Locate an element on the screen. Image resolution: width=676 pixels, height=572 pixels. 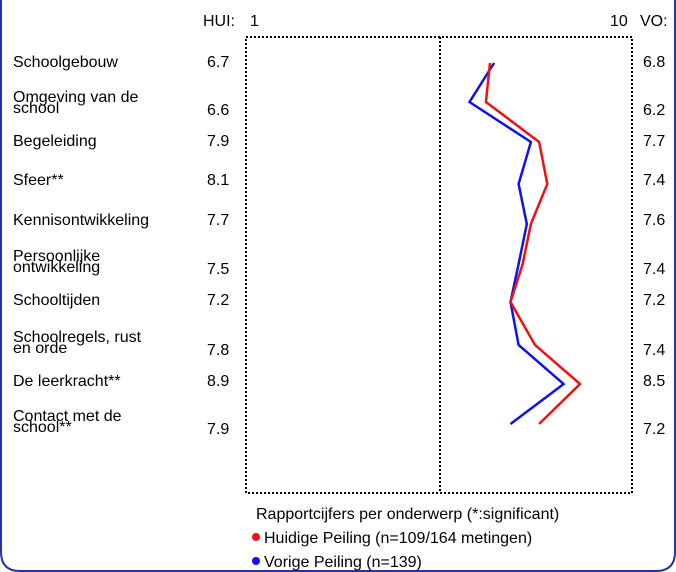
legend-label-huidige: Huidige Peiling (n=109/164 metingen) is located at coordinates (398, 538).